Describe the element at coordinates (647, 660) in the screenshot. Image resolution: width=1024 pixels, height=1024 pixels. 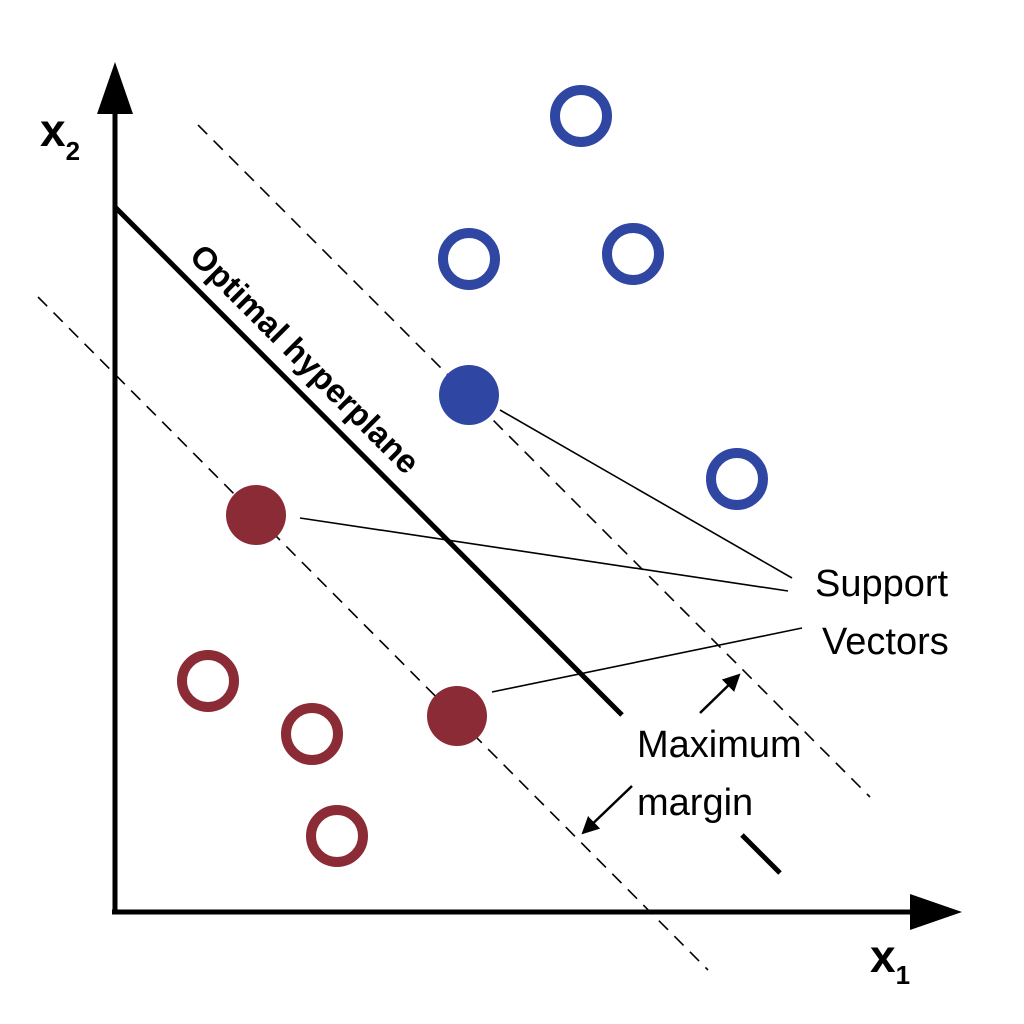
I see `support-pointer-red-lower` at that location.